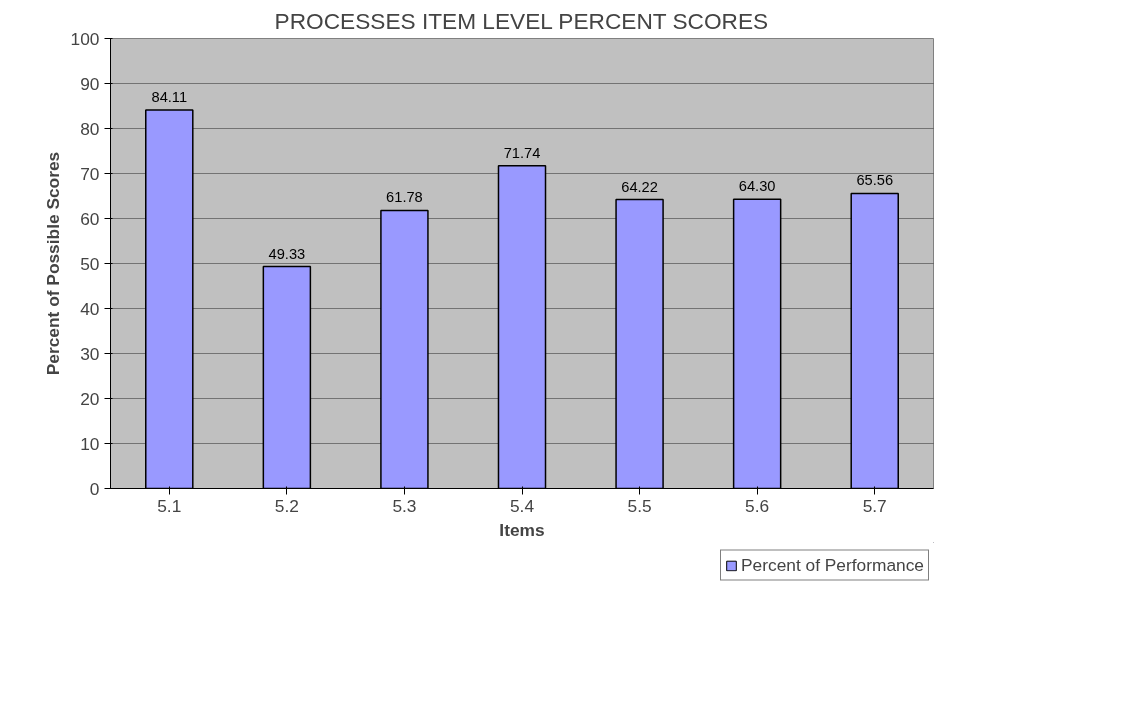 The width and height of the screenshot is (1140, 717). Describe the element at coordinates (90, 128) in the screenshot. I see `y-tick-label: 80` at that location.